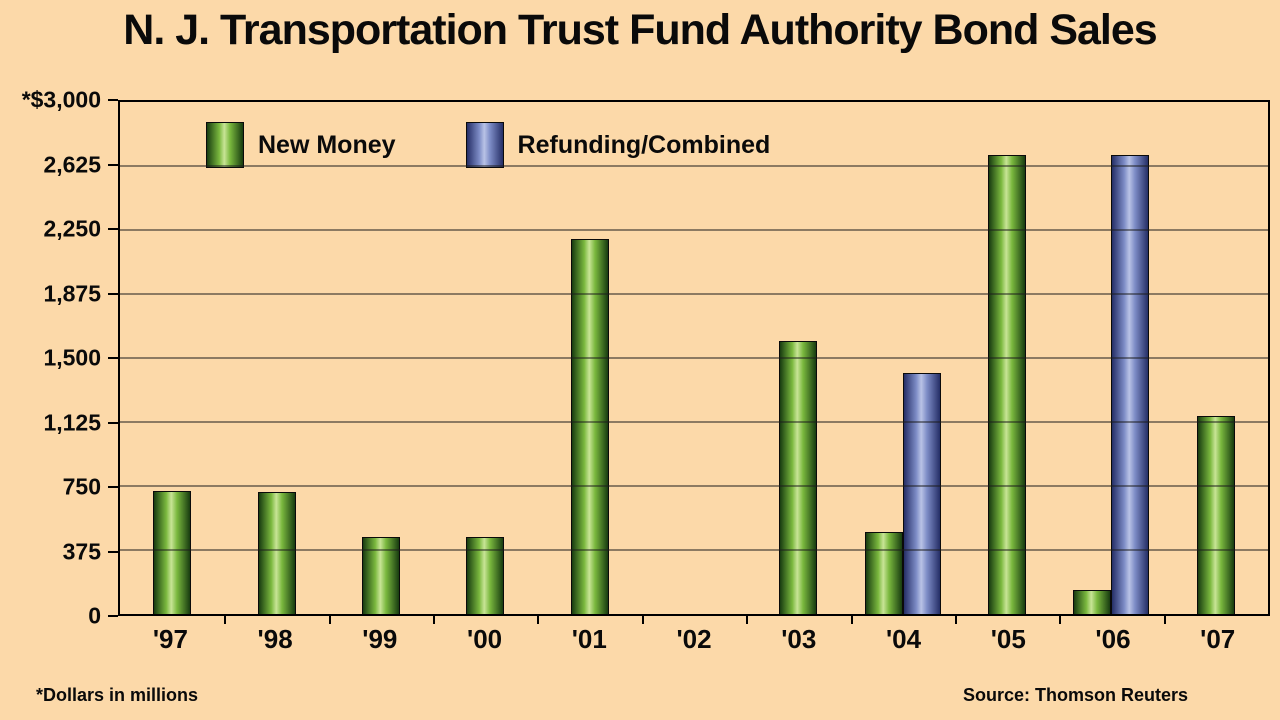 The image size is (1280, 720). I want to click on x-tick-label: '06, so click(1113, 639).